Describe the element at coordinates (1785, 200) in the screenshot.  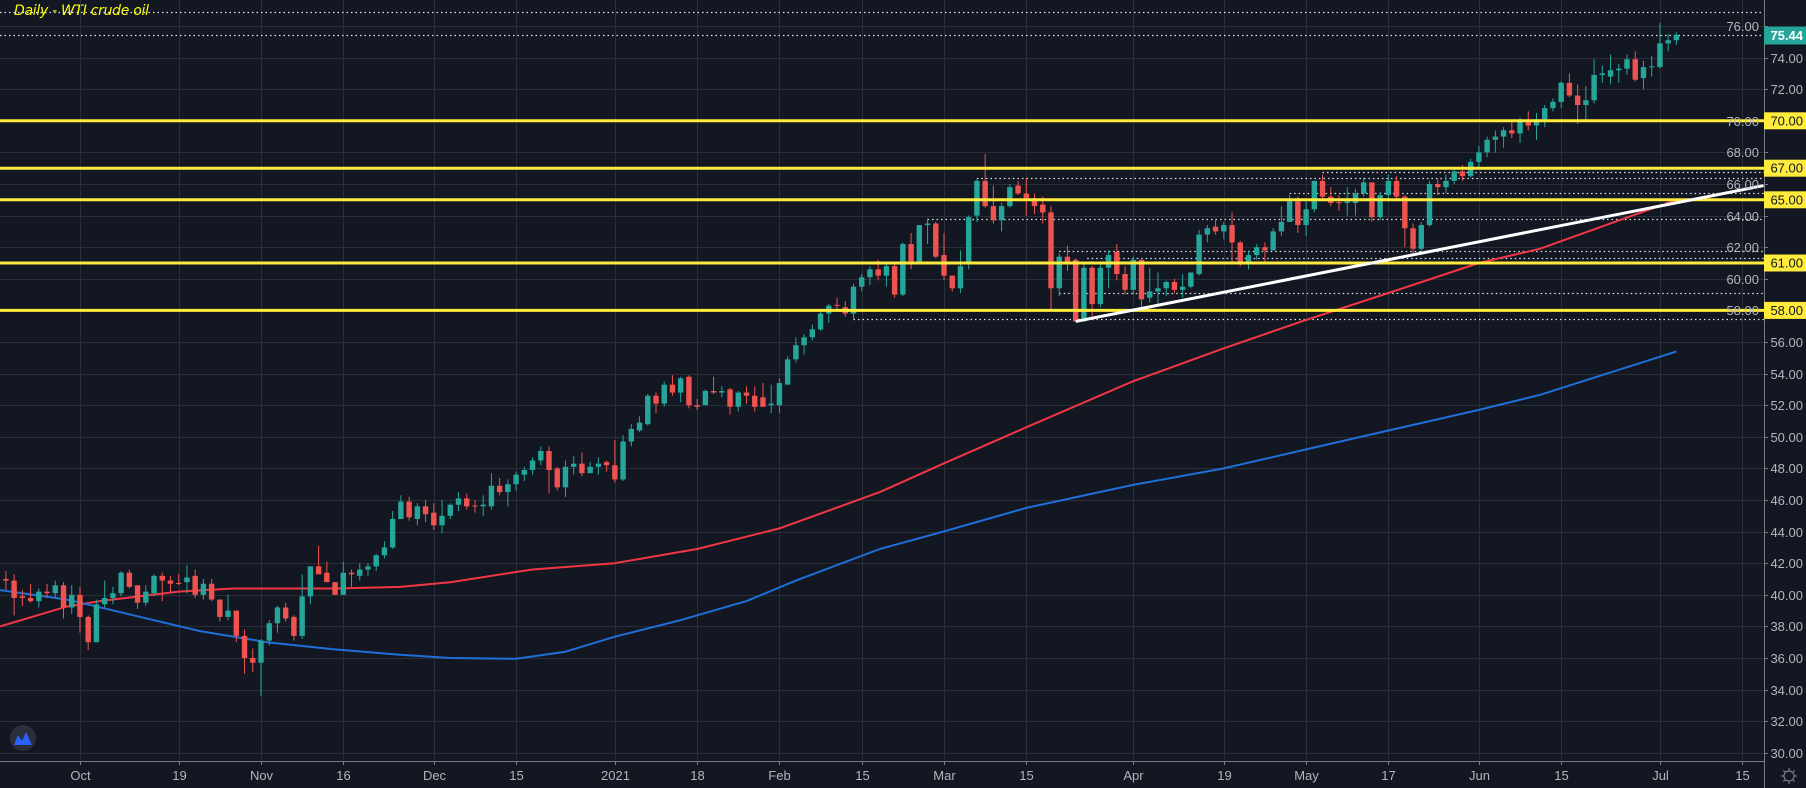
I see `level-price-badge` at that location.